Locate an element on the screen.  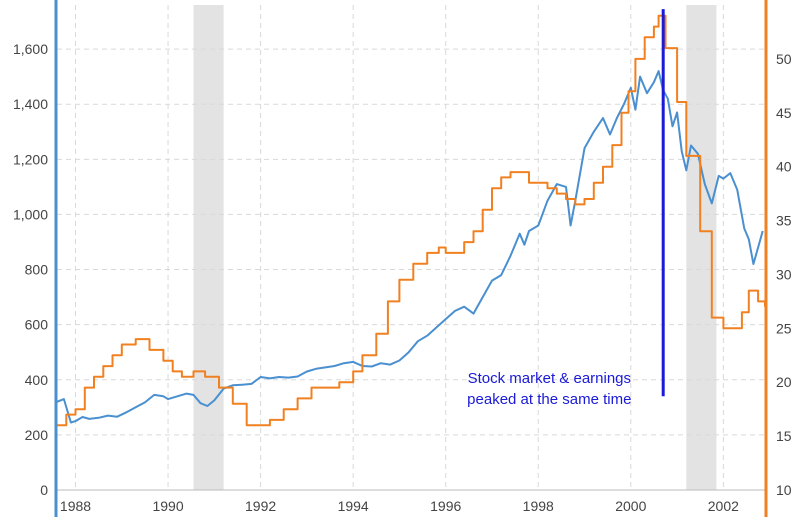
x-tick-label: 1990 is located at coordinates (167, 506).